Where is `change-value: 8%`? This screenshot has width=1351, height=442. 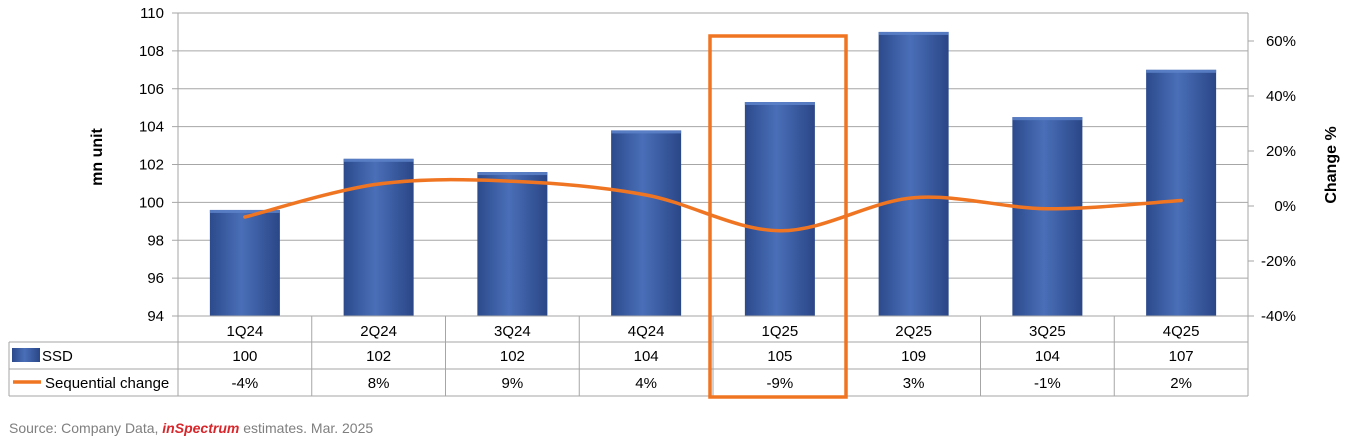 change-value: 8% is located at coordinates (379, 383).